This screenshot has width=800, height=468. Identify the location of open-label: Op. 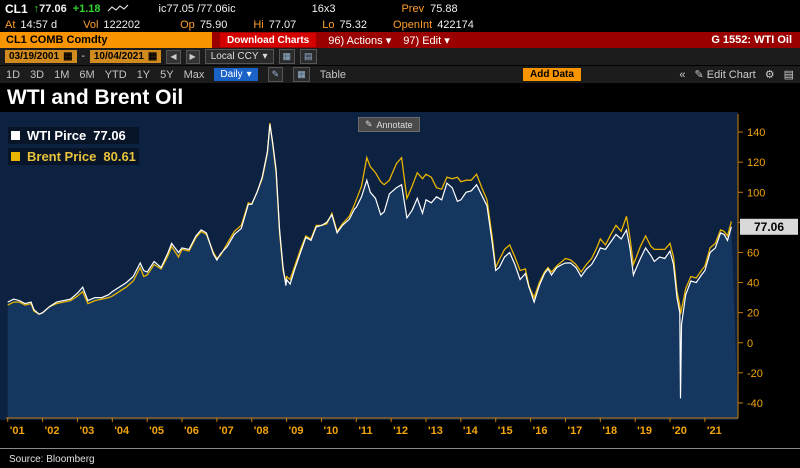
(187, 24).